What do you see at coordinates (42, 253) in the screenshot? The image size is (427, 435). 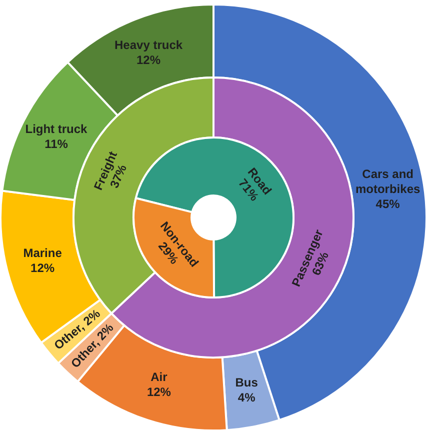 I see `slice-label: Marine` at bounding box center [42, 253].